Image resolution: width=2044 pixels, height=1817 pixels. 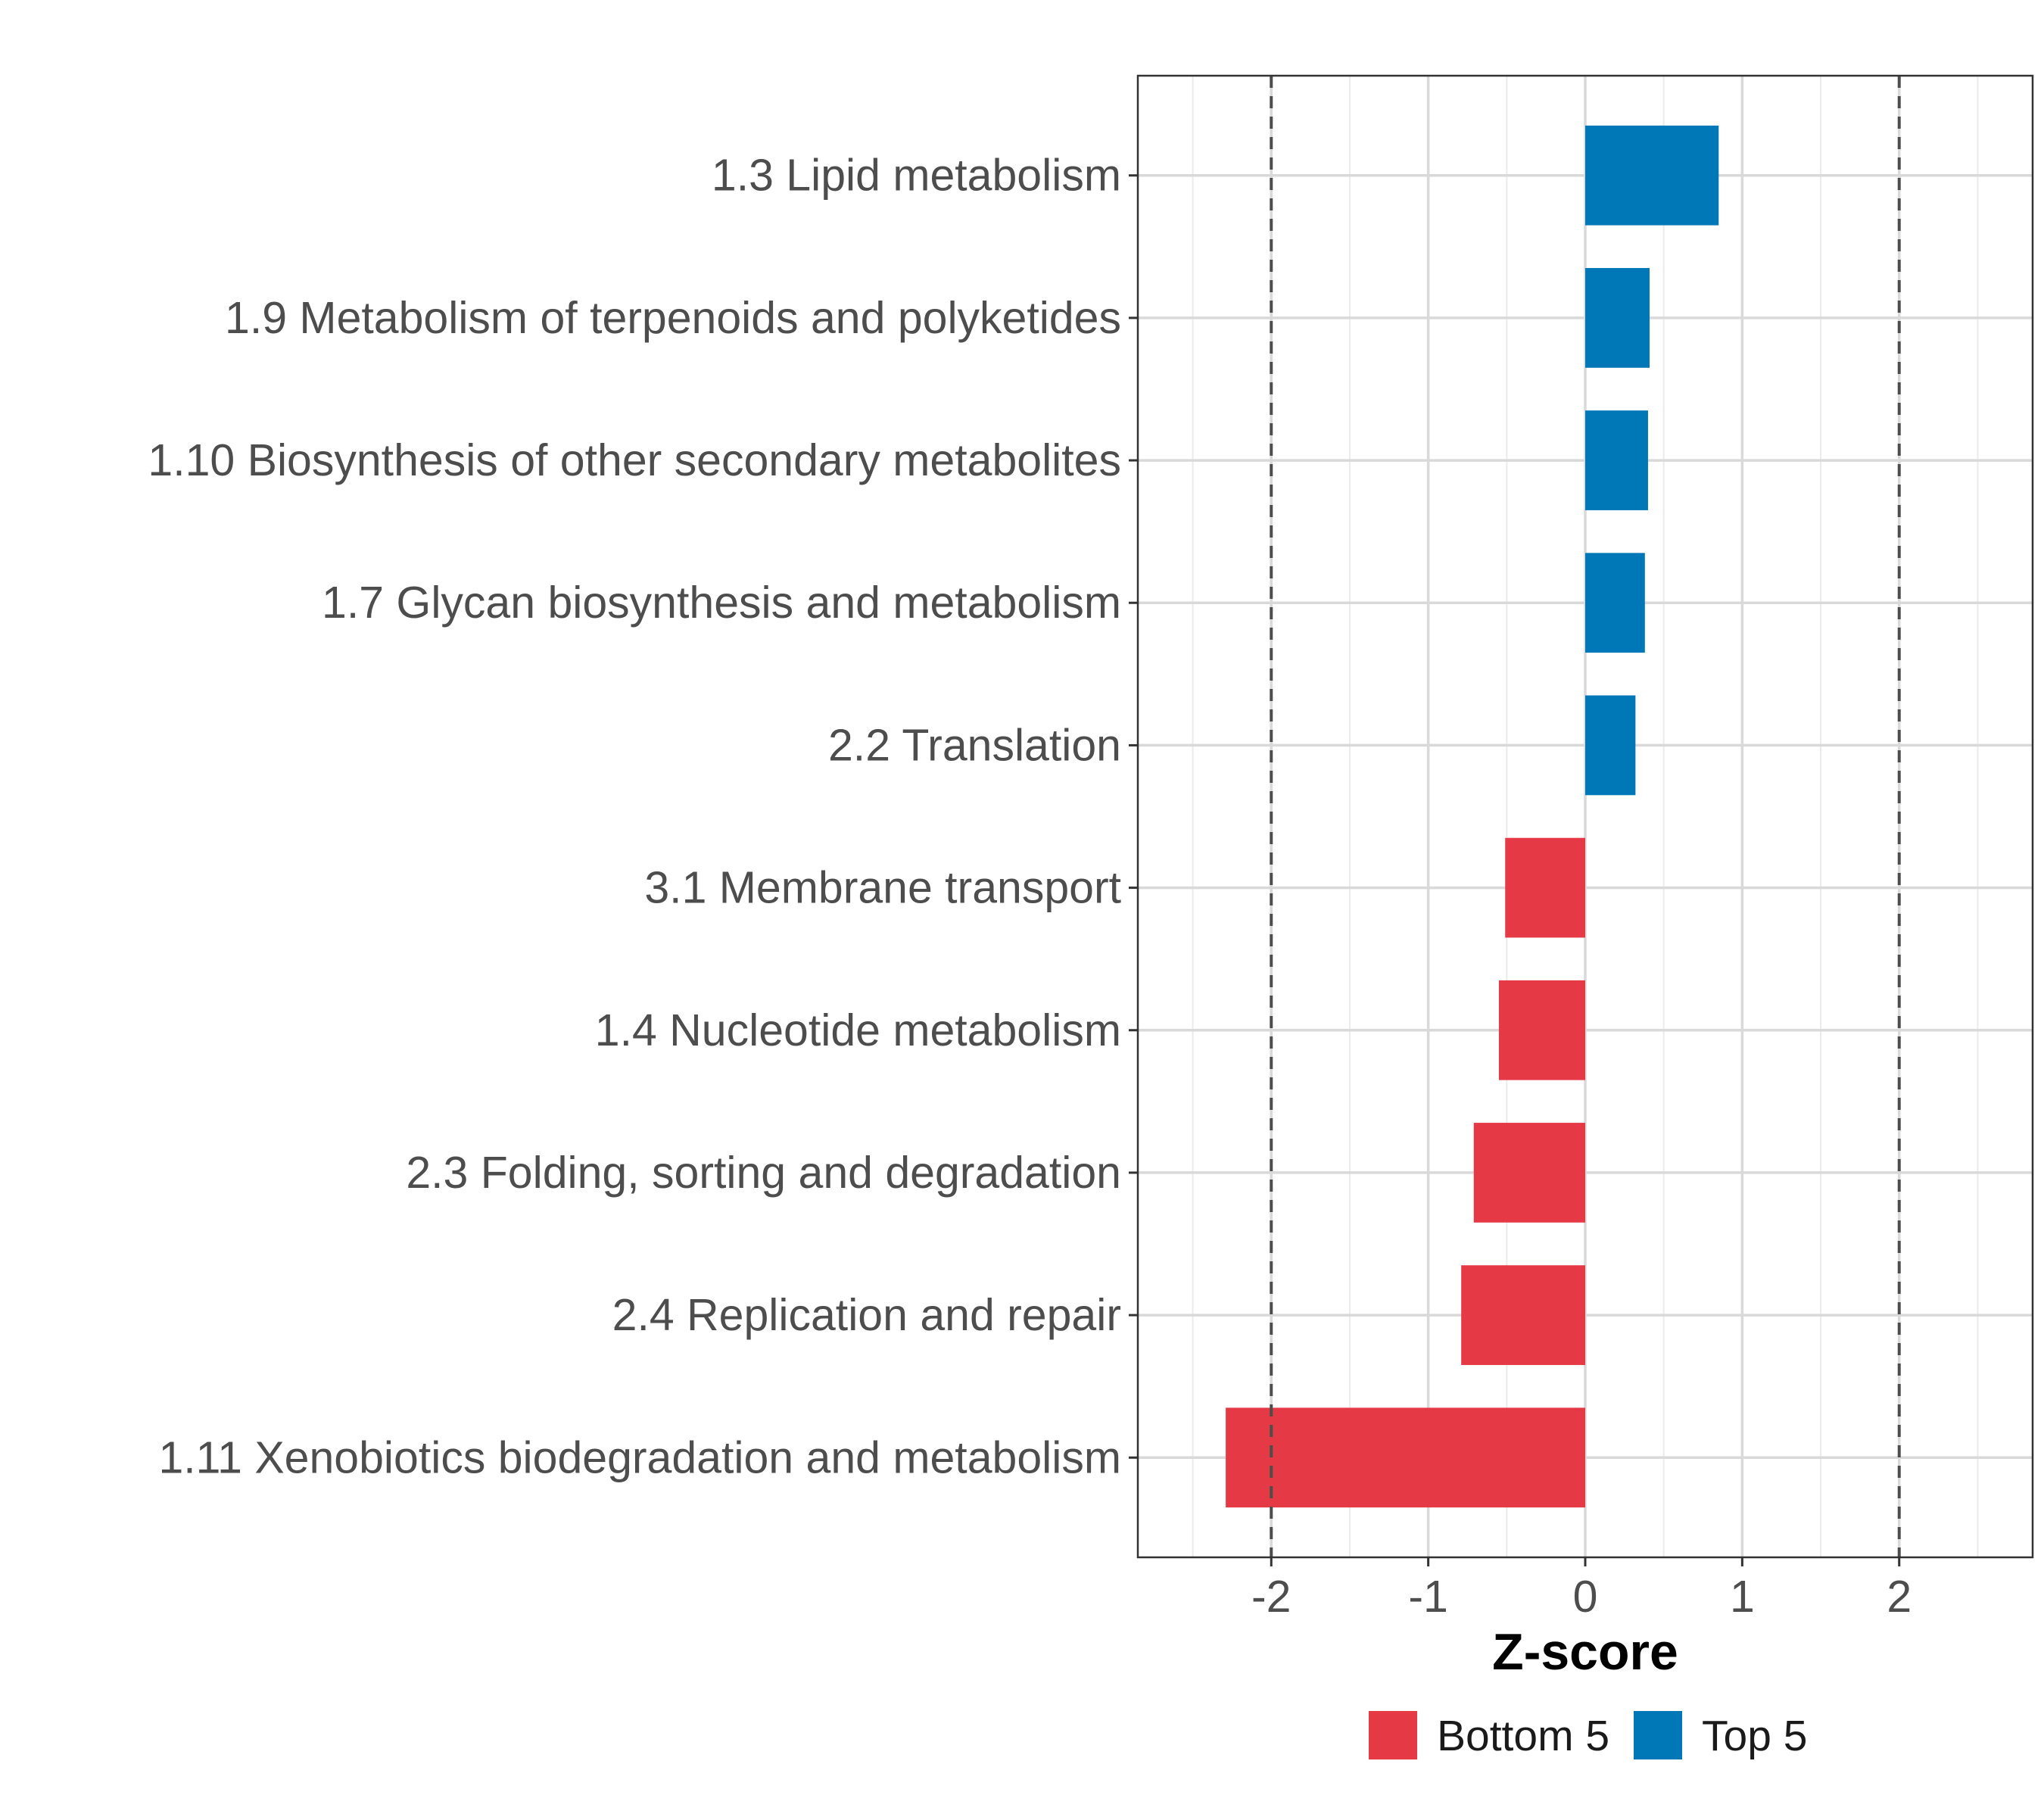 What do you see at coordinates (1427, 1597) in the screenshot?
I see `x-tick-label: -1` at bounding box center [1427, 1597].